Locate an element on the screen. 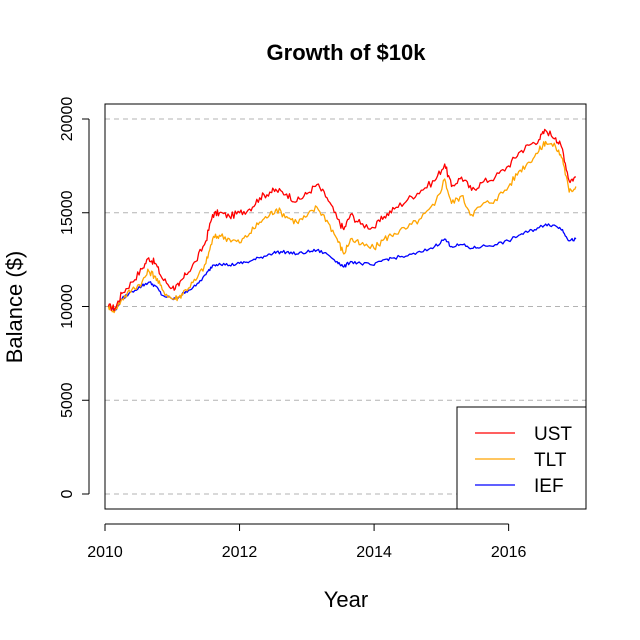  legend-label-ief: IEF is located at coordinates (549, 486).